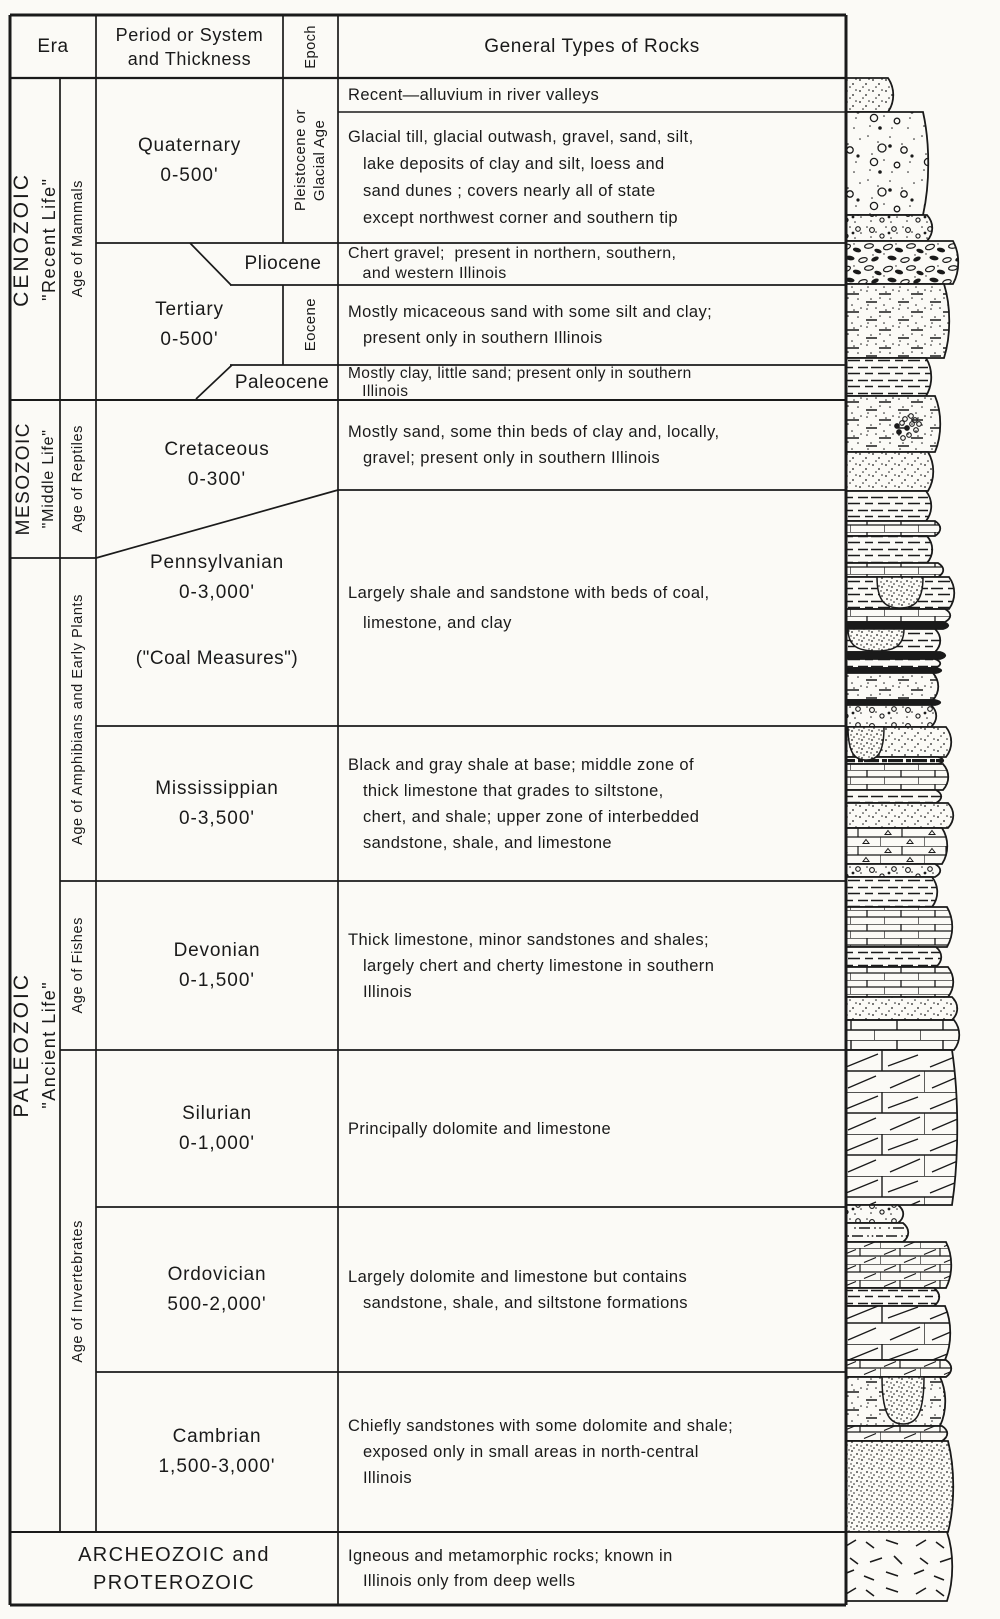  Describe the element at coordinates (283, 263) in the screenshot. I see `epoch-pliocene: Pliocene` at that location.